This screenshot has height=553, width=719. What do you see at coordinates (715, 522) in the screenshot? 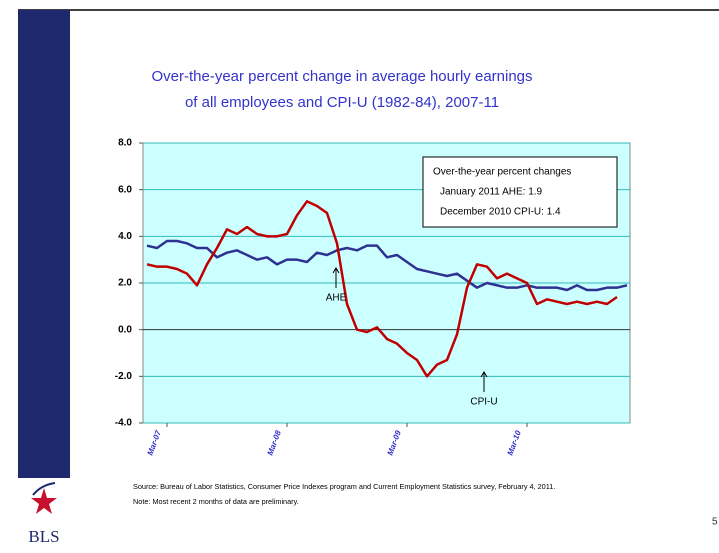
I see `page-number: 5` at bounding box center [715, 522].